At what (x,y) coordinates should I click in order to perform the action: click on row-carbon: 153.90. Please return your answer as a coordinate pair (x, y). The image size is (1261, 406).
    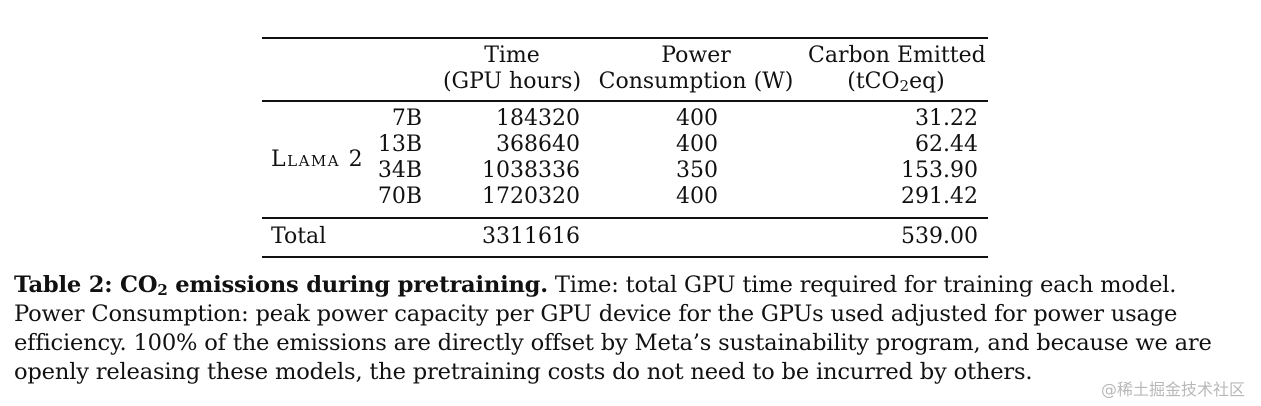
    Looking at the image, I should click on (939, 170).